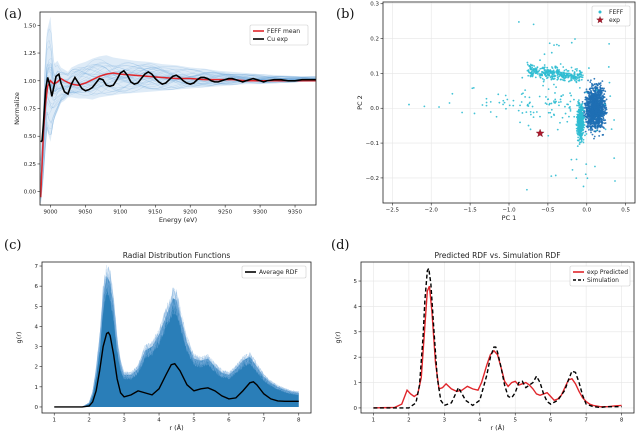 The image size is (640, 434). I want to click on x-tick-label: 8, so click(622, 421).